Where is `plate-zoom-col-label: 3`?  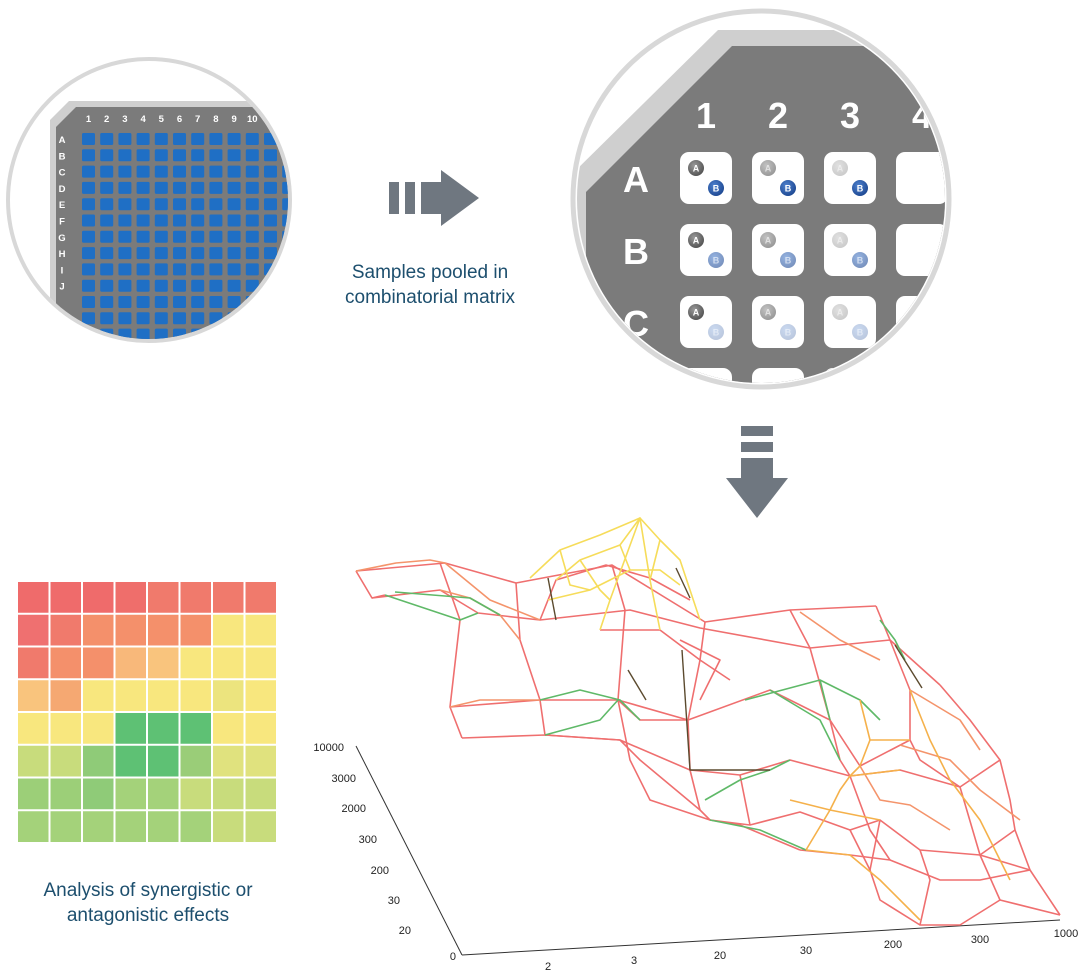
plate-zoom-col-label: 3 is located at coordinates (850, 115).